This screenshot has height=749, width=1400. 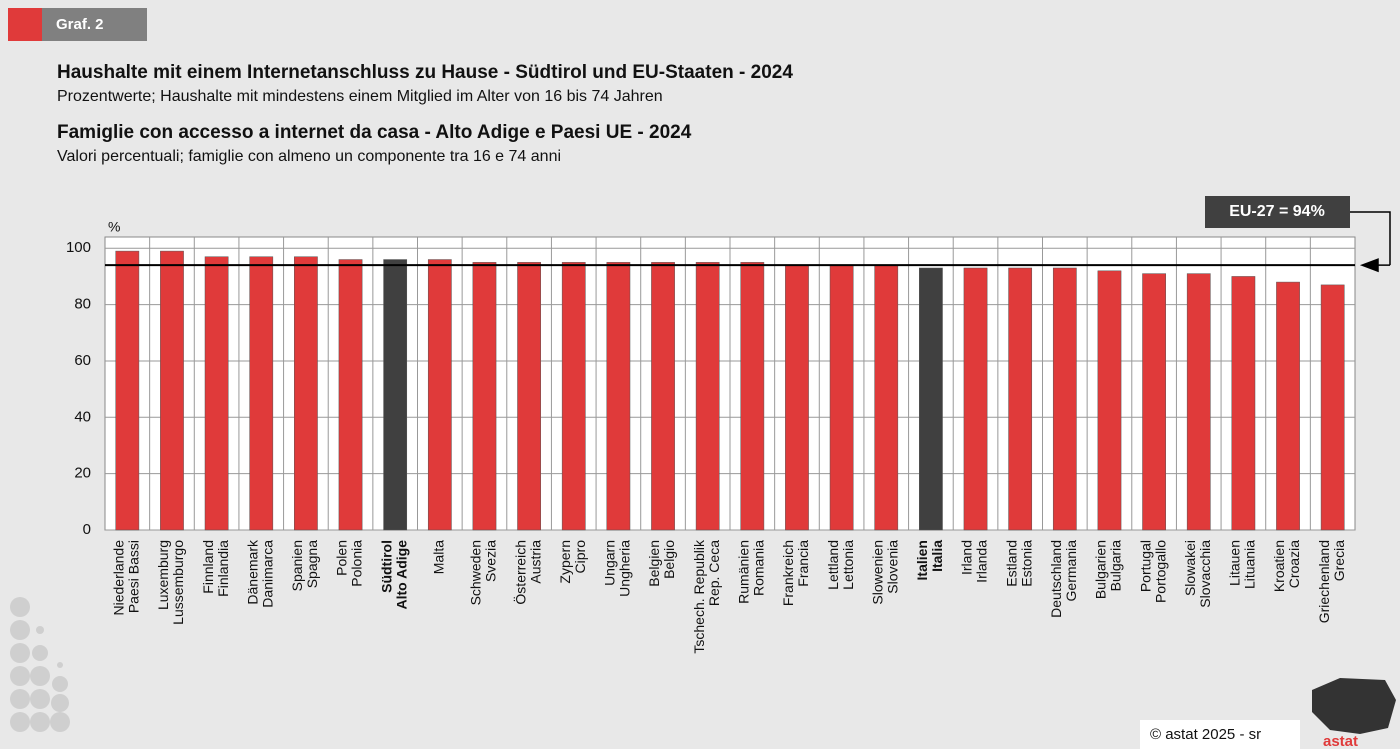 I want to click on x-tick-label: Spagna, so click(x=312, y=564).